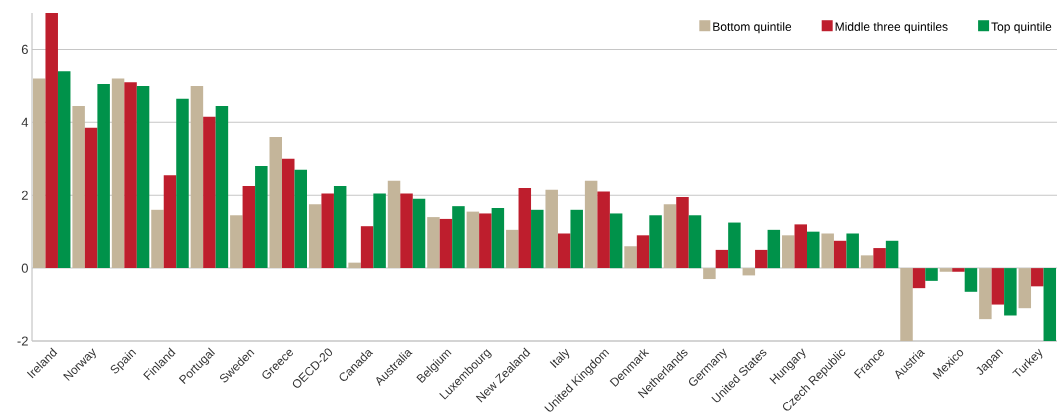  Describe the element at coordinates (25, 122) in the screenshot. I see `y-tick-label: 4` at that location.